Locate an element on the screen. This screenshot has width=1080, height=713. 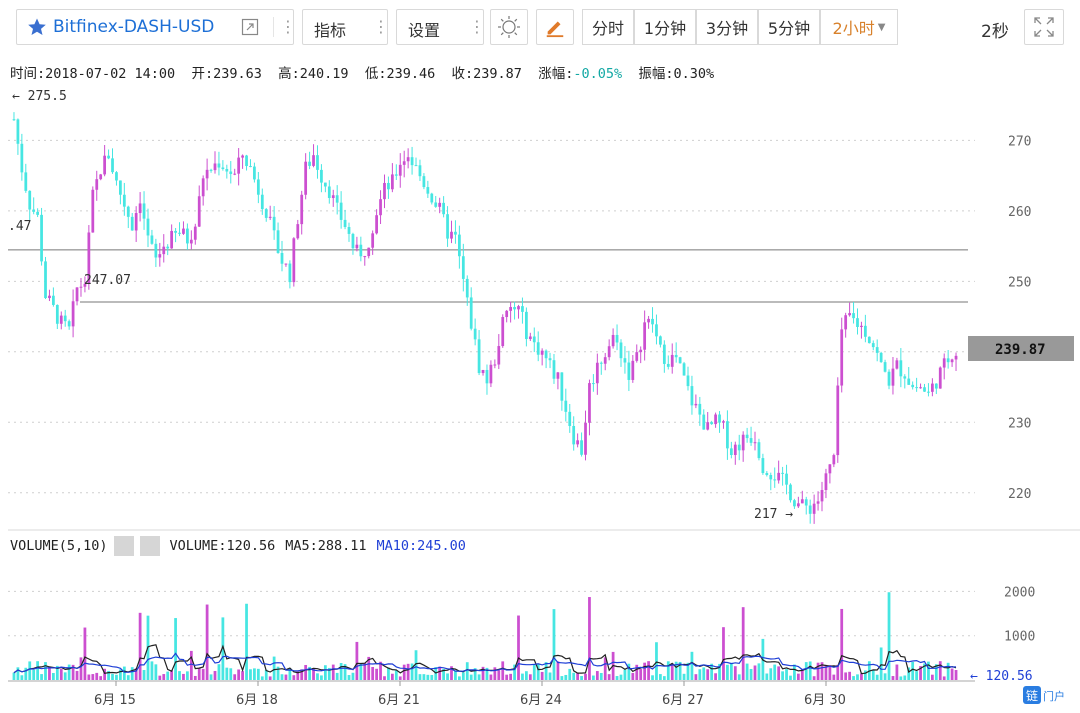
symbol-selector: Bitfinex-DASH-USD ⋮ is located at coordinates (156, 27).